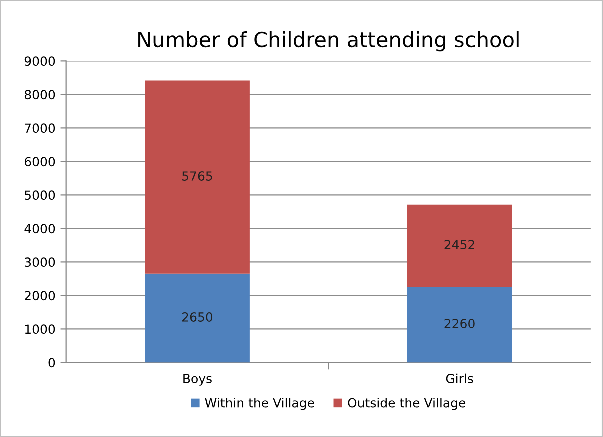 The image size is (603, 437). I want to click on data-label: 2260, so click(459, 323).